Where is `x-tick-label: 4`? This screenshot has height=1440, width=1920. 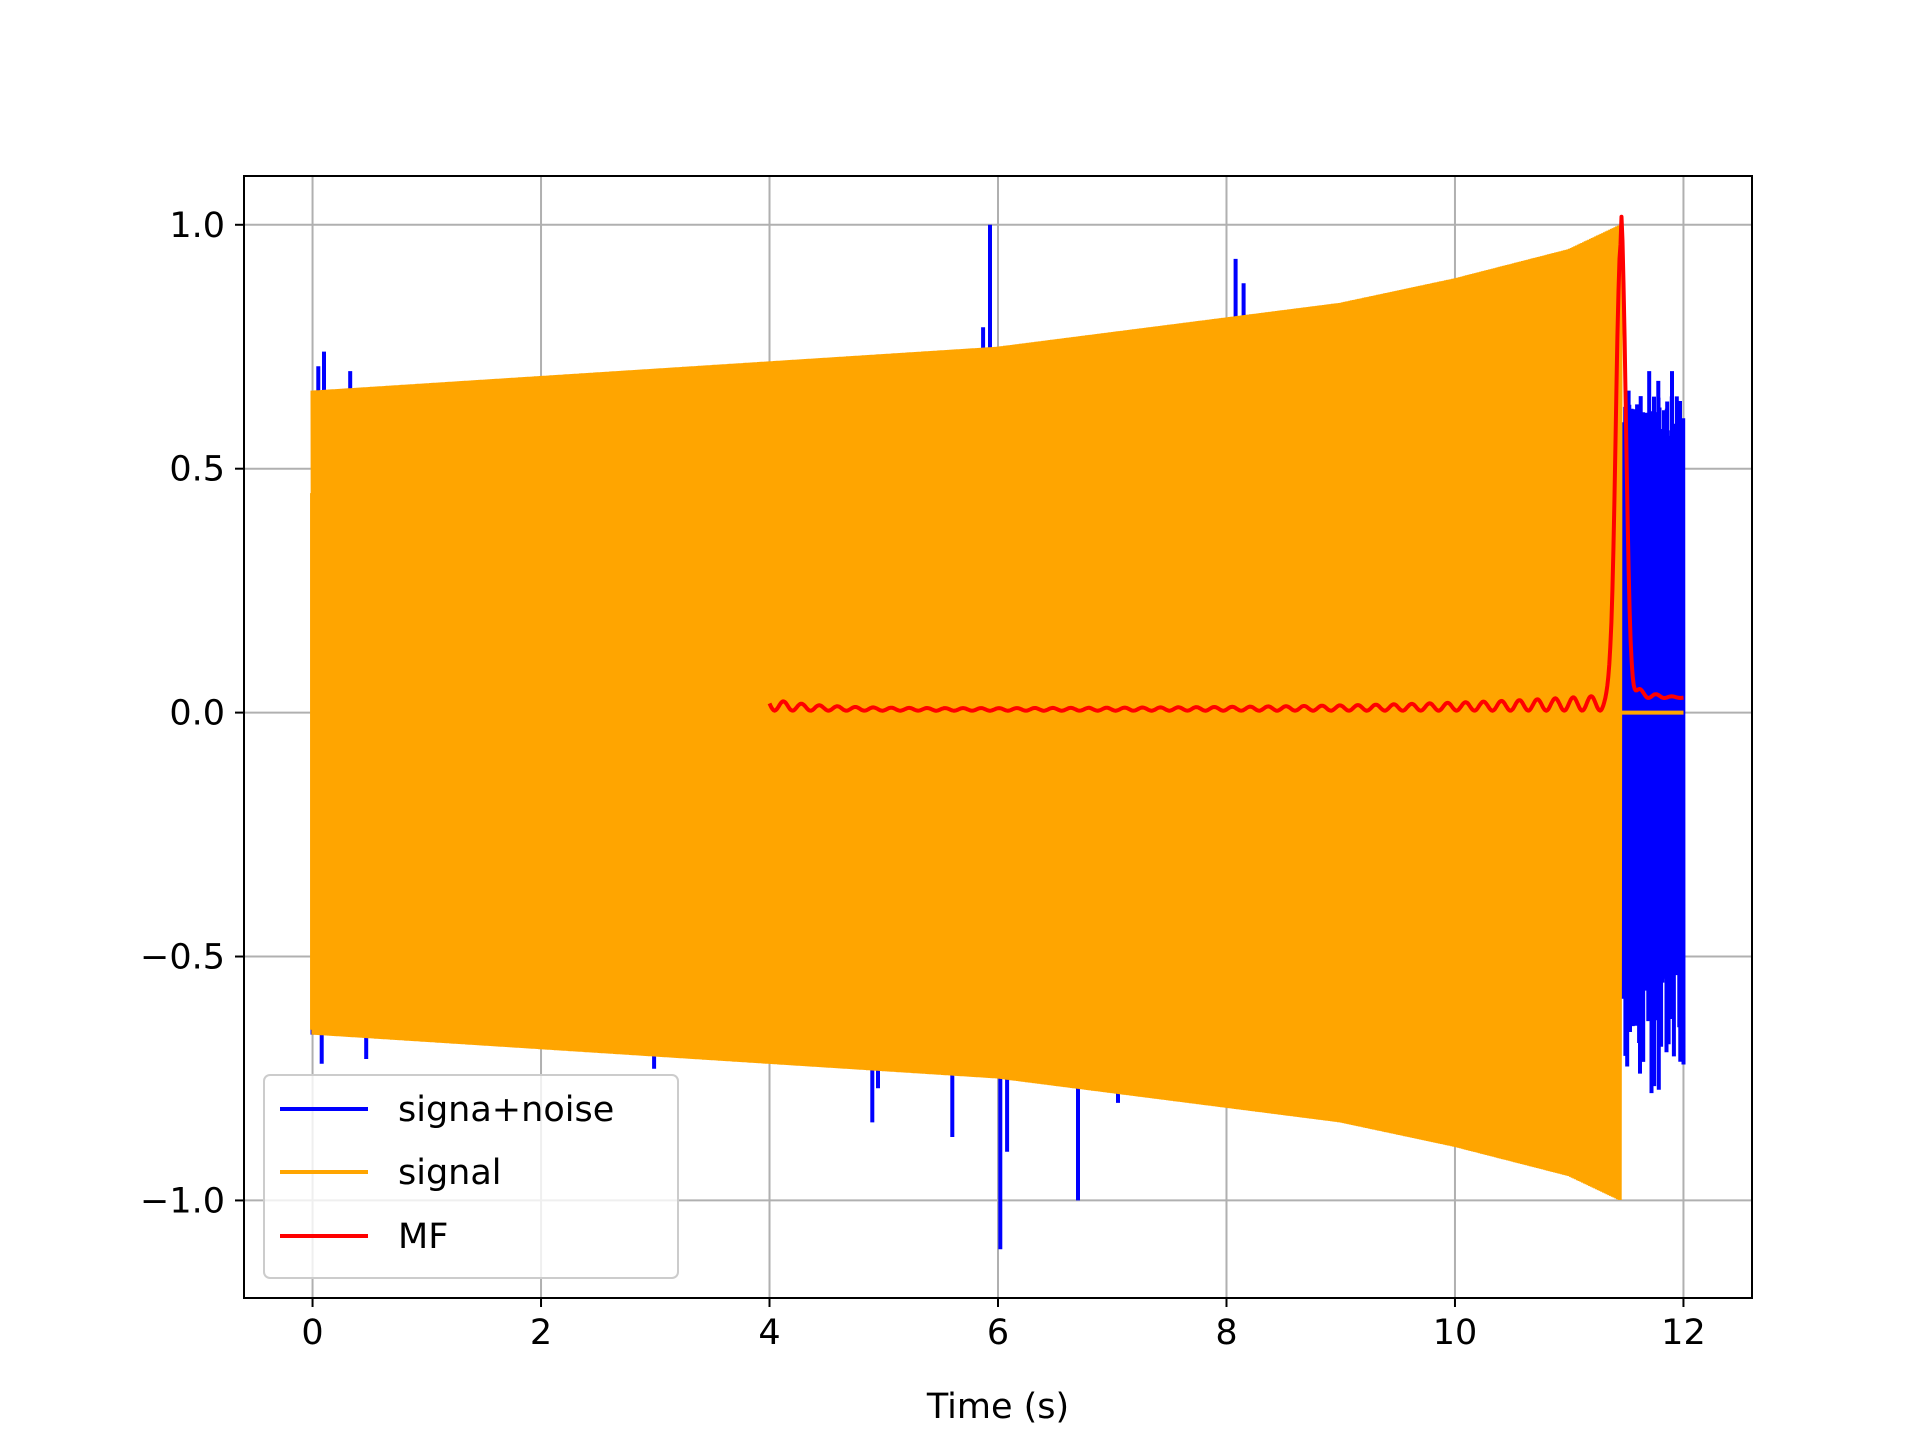
x-tick-label: 4 is located at coordinates (769, 1333).